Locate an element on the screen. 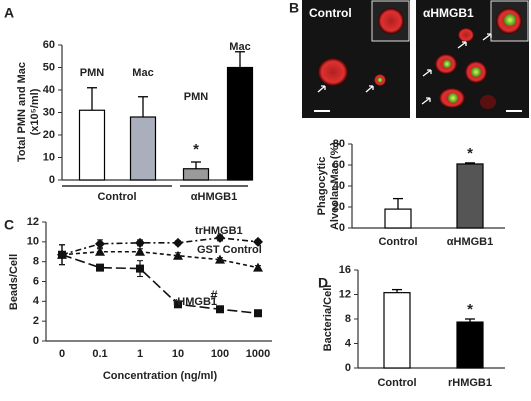 The width and height of the screenshot is (531, 401). x-tick-label: 100 is located at coordinates (220, 354).